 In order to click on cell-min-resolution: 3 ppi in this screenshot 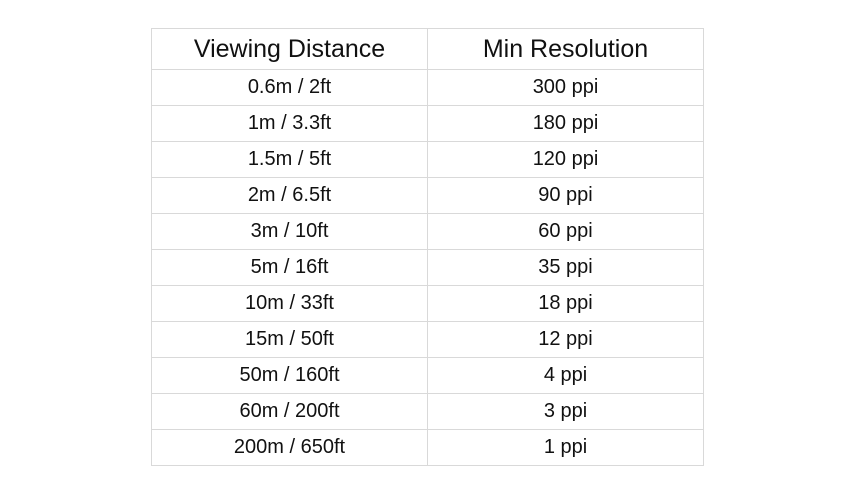, I will do `click(565, 411)`.